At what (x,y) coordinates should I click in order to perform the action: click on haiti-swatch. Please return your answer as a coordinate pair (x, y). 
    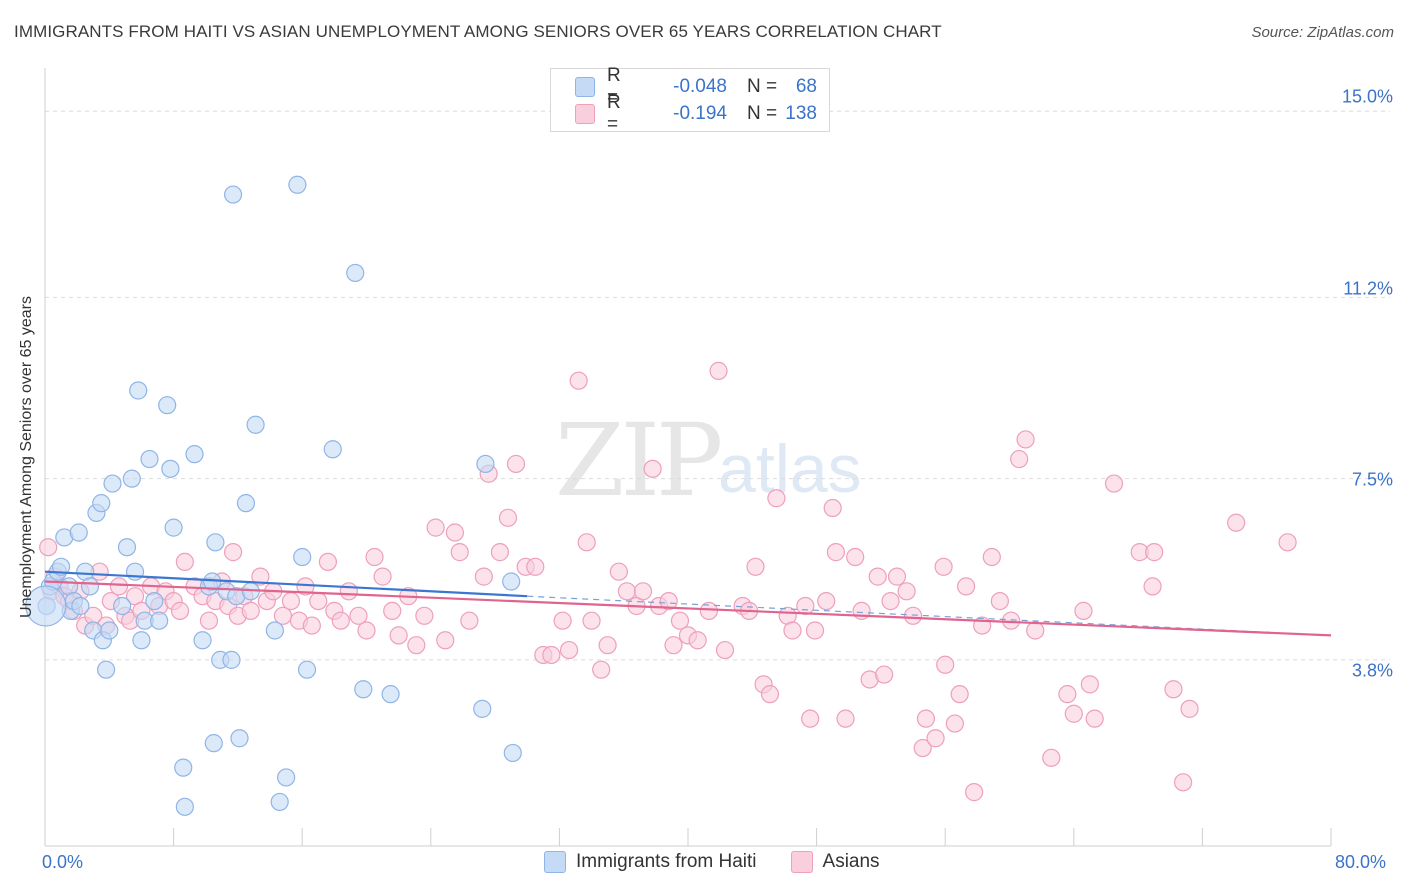
    Looking at the image, I should click on (585, 87).